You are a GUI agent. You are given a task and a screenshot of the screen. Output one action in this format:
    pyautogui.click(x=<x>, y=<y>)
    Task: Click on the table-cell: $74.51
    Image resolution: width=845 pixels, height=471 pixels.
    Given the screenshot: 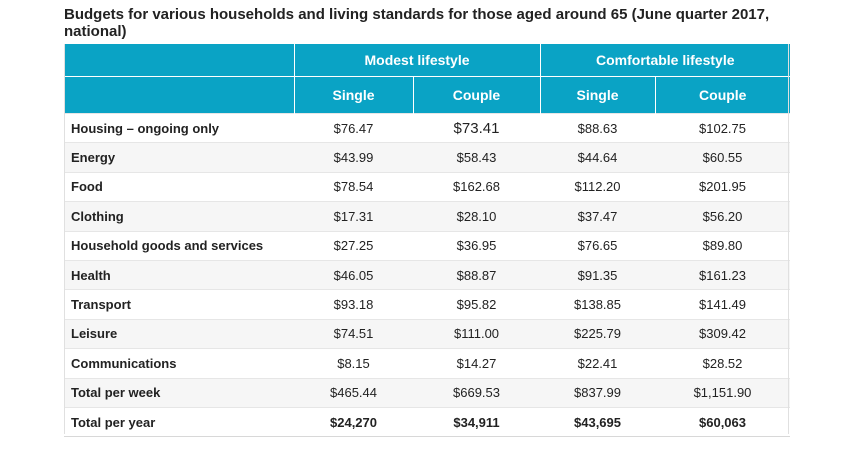 What is the action you would take?
    pyautogui.click(x=353, y=333)
    